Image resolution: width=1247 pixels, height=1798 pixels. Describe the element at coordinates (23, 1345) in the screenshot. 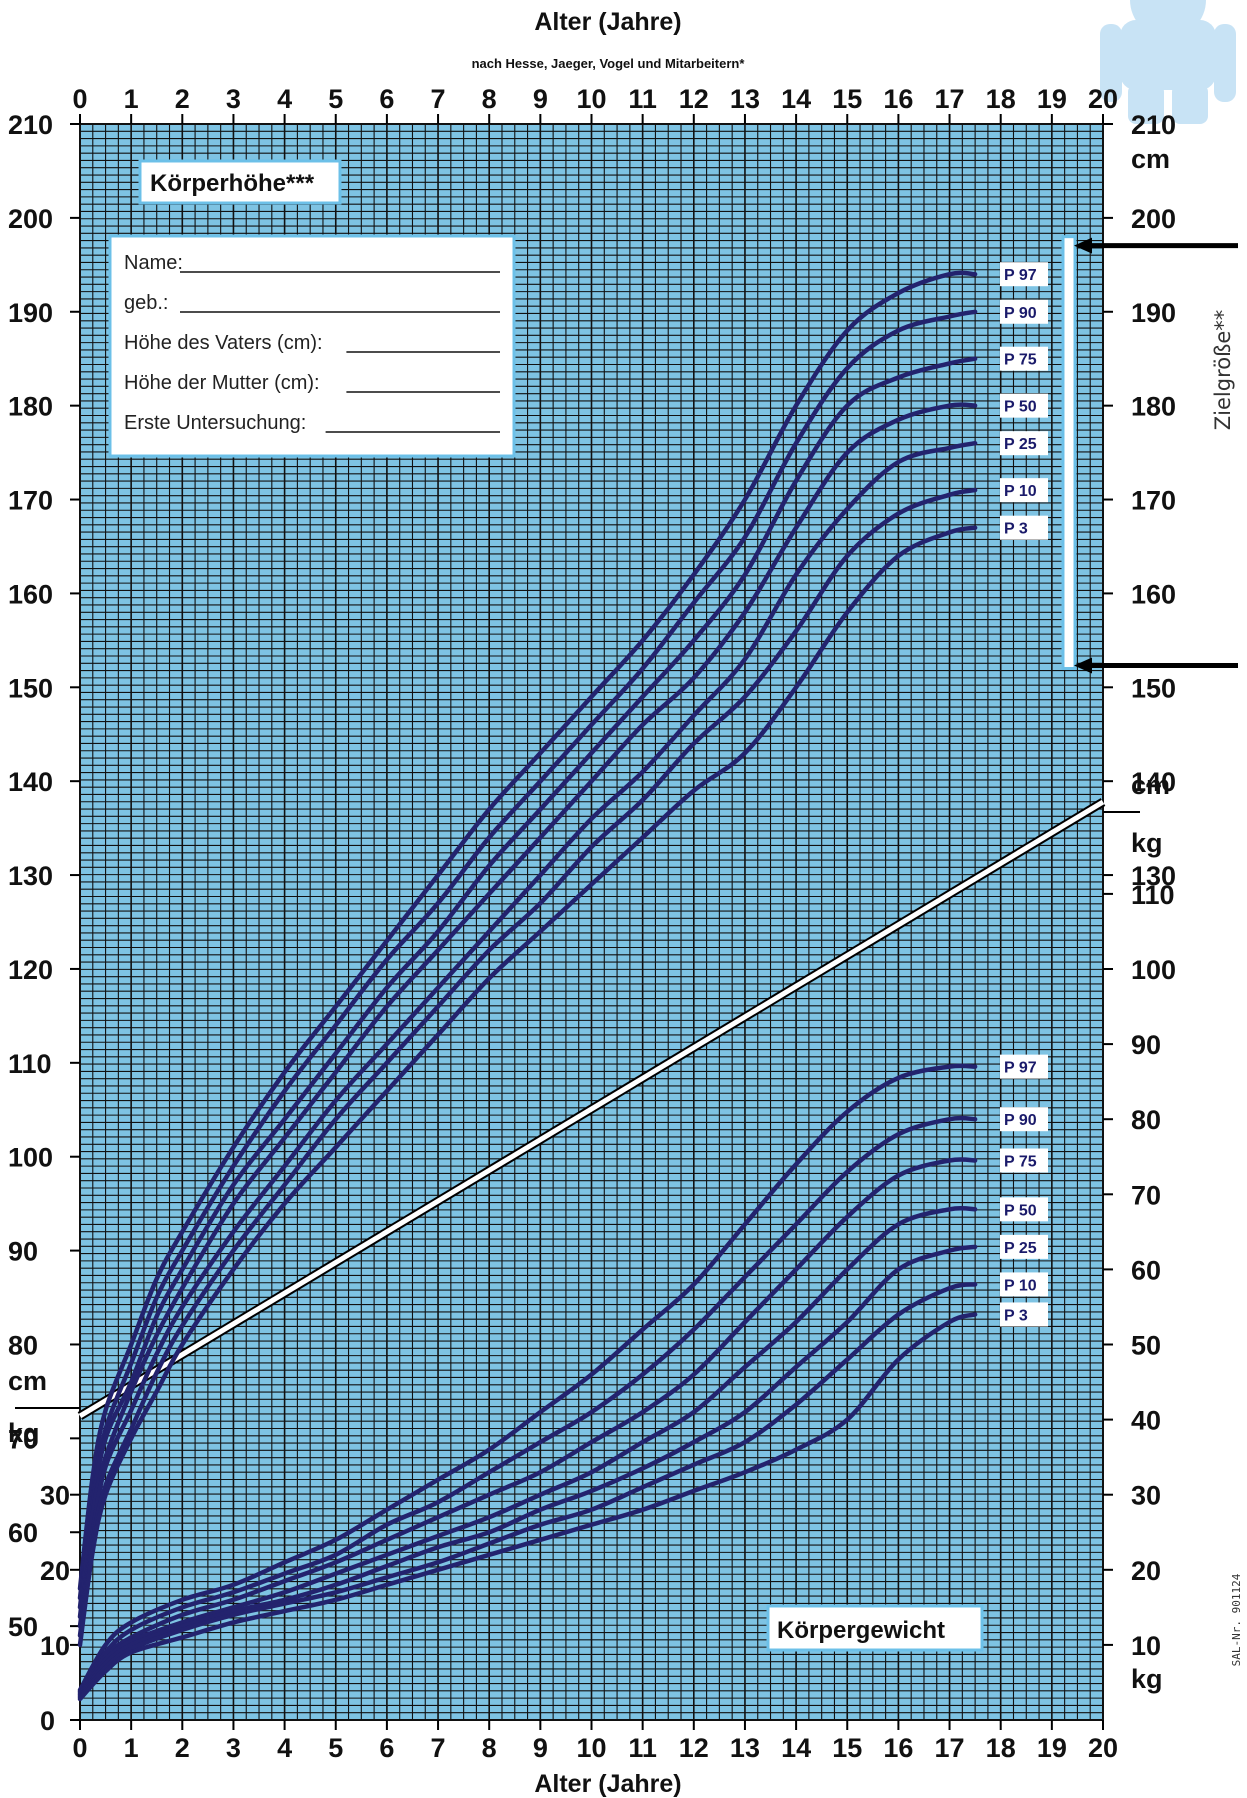

I see `left-y-tick-label: 80` at that location.